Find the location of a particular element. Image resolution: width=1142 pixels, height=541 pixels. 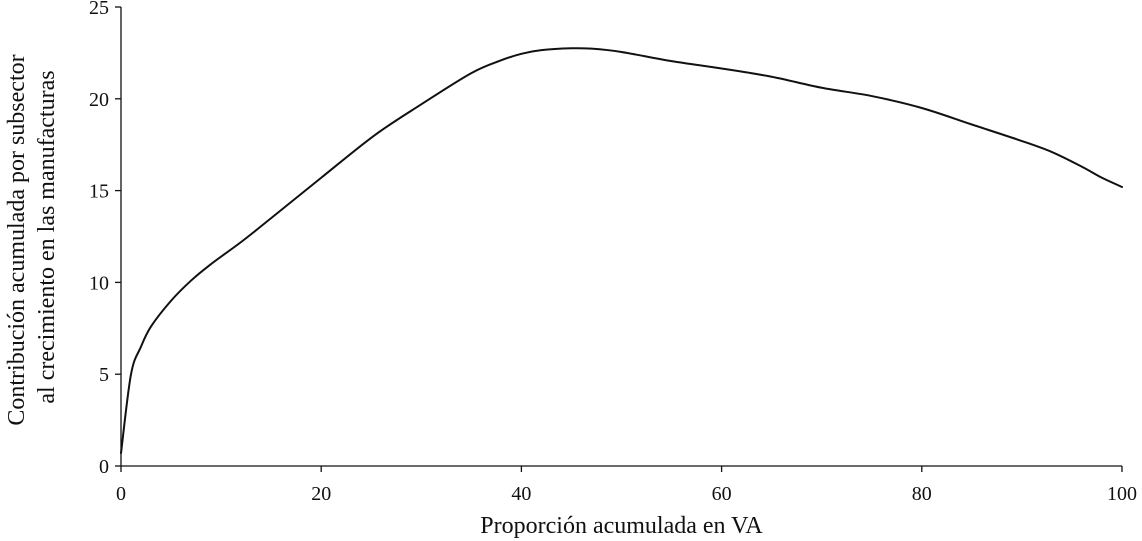

x-axis-title: Proporción acumulada en VA is located at coordinates (621, 526).